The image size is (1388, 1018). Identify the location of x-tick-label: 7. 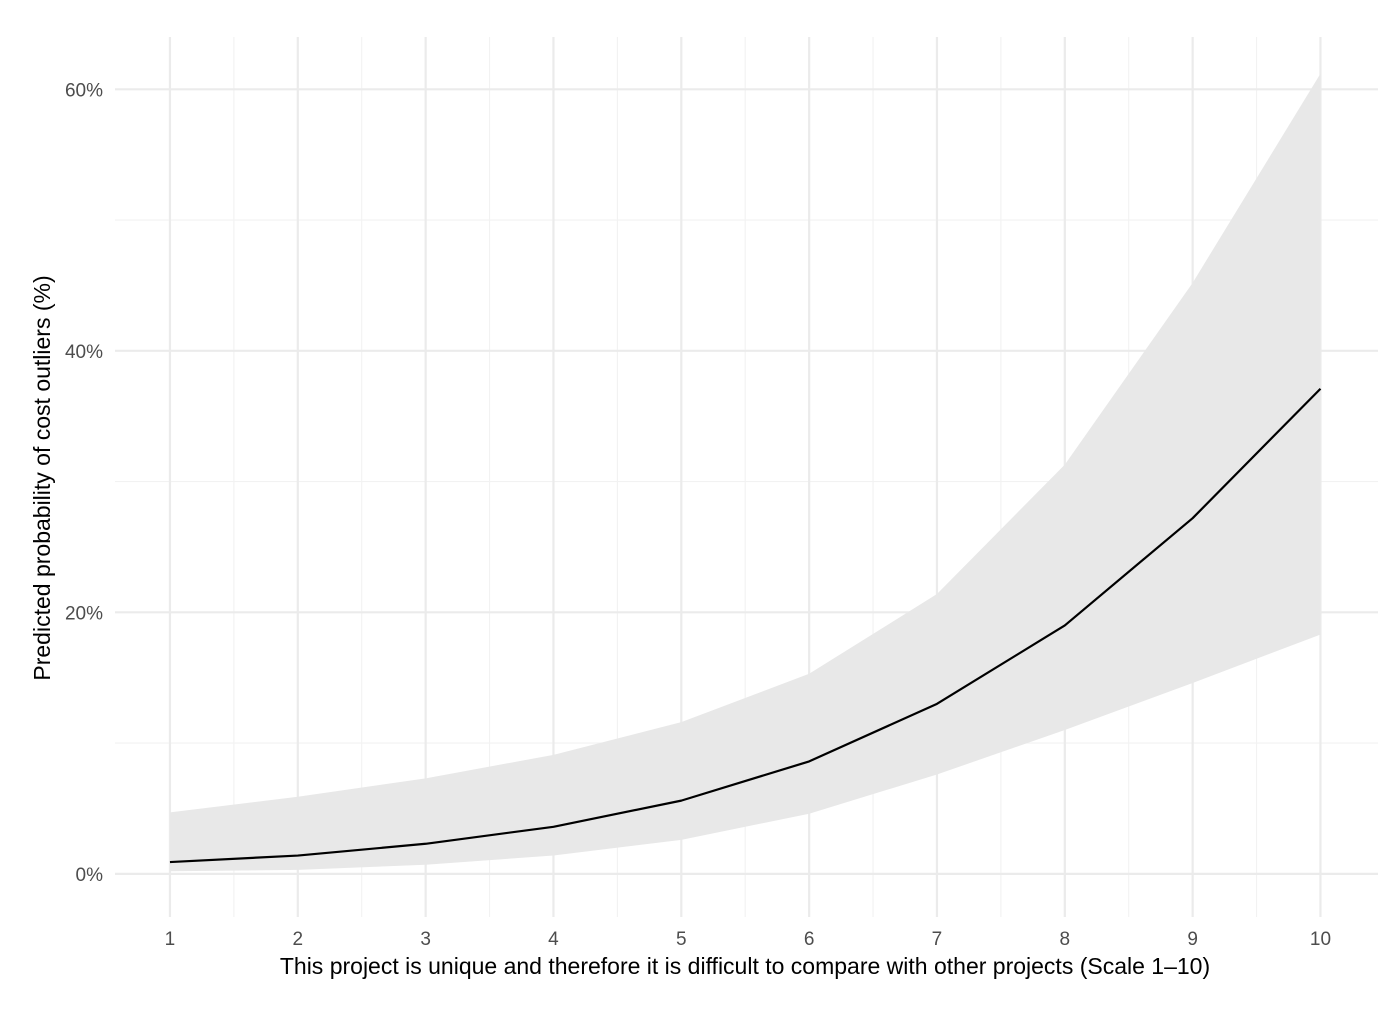
(937, 939).